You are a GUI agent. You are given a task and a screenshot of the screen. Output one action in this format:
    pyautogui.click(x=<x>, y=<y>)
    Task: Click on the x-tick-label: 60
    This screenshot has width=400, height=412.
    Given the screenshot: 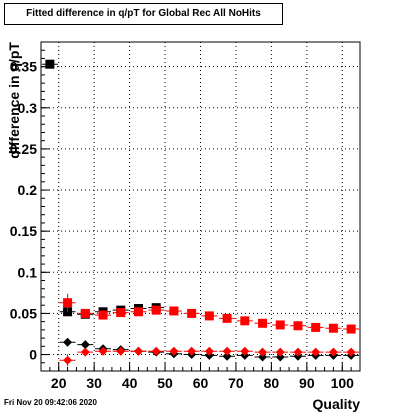 What is the action you would take?
    pyautogui.click(x=201, y=383)
    